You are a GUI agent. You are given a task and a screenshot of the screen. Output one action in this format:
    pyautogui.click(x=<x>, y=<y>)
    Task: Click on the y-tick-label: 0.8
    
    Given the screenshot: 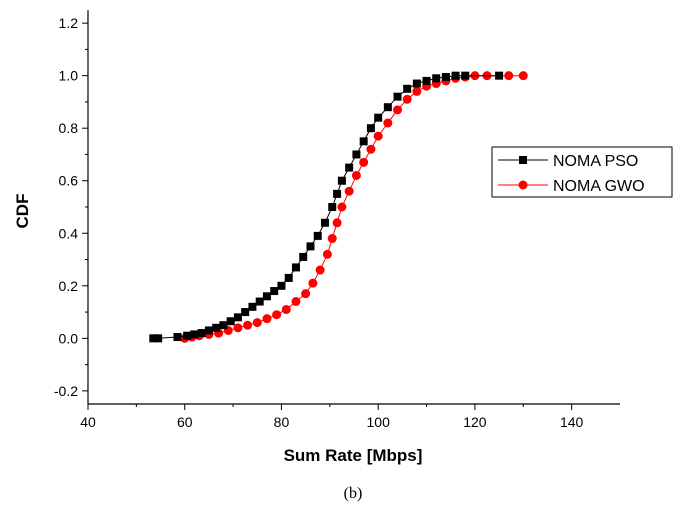 What is the action you would take?
    pyautogui.click(x=69, y=128)
    